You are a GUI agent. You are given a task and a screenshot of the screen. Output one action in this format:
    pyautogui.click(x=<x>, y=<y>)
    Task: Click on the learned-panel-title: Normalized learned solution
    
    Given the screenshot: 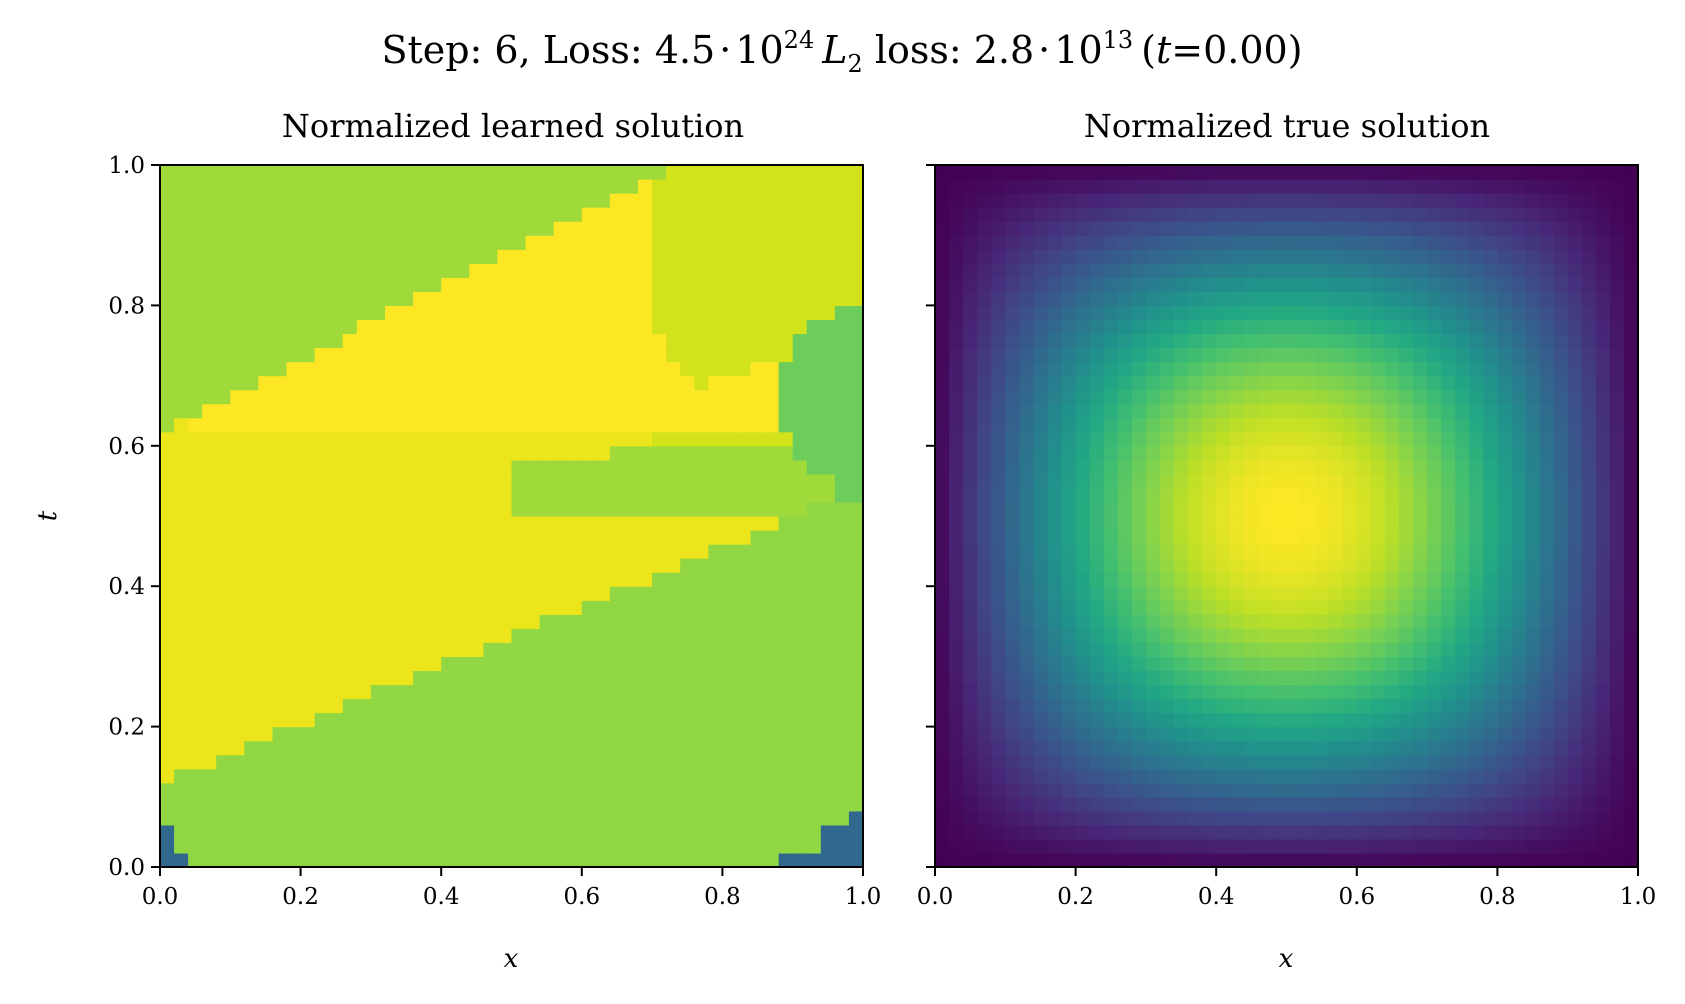 What is the action you would take?
    pyautogui.click(x=513, y=126)
    